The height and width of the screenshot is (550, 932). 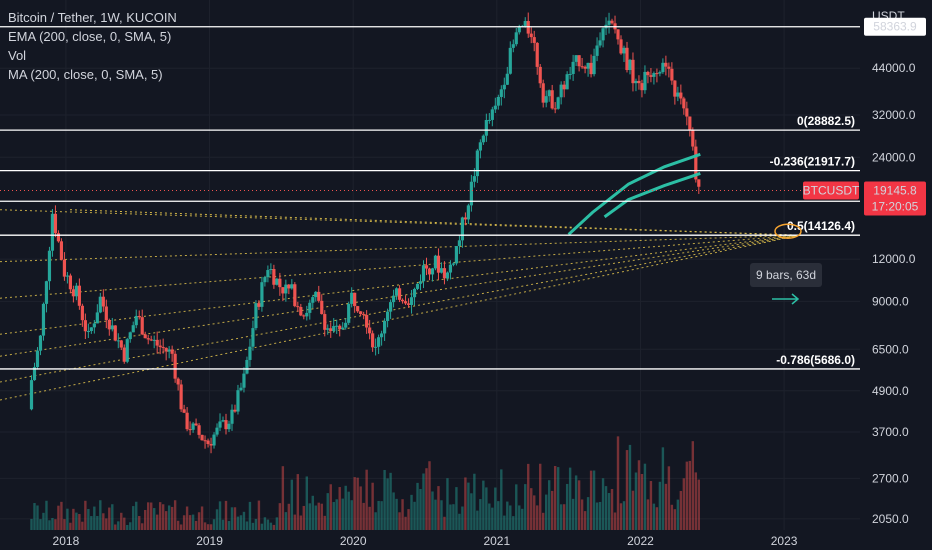 What do you see at coordinates (890, 432) in the screenshot?
I see `price-tick-label: 3700.0` at bounding box center [890, 432].